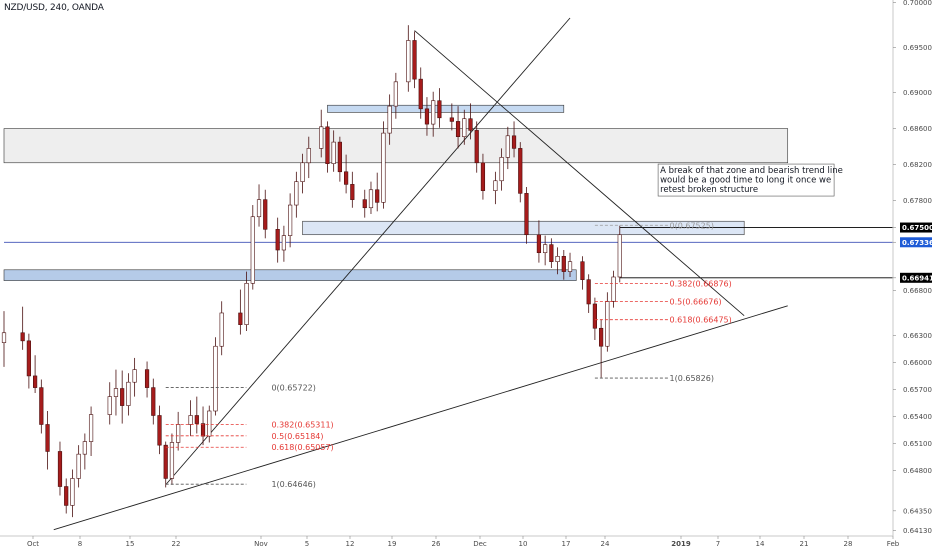 The height and width of the screenshot is (550, 932). I want to click on price-tag-label: 0.66941, so click(917, 278).